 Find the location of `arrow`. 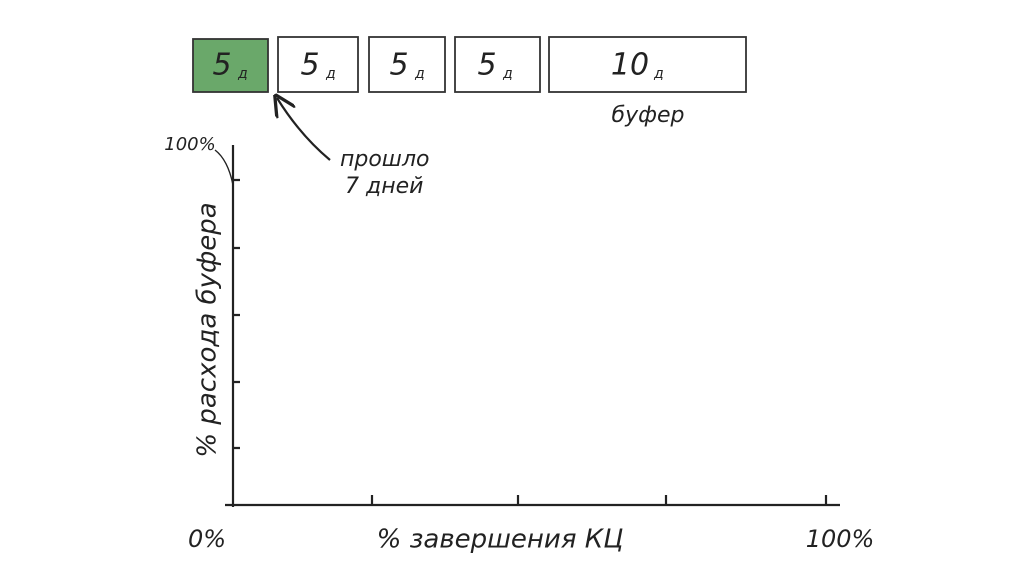

arrow is located at coordinates (304, 129).